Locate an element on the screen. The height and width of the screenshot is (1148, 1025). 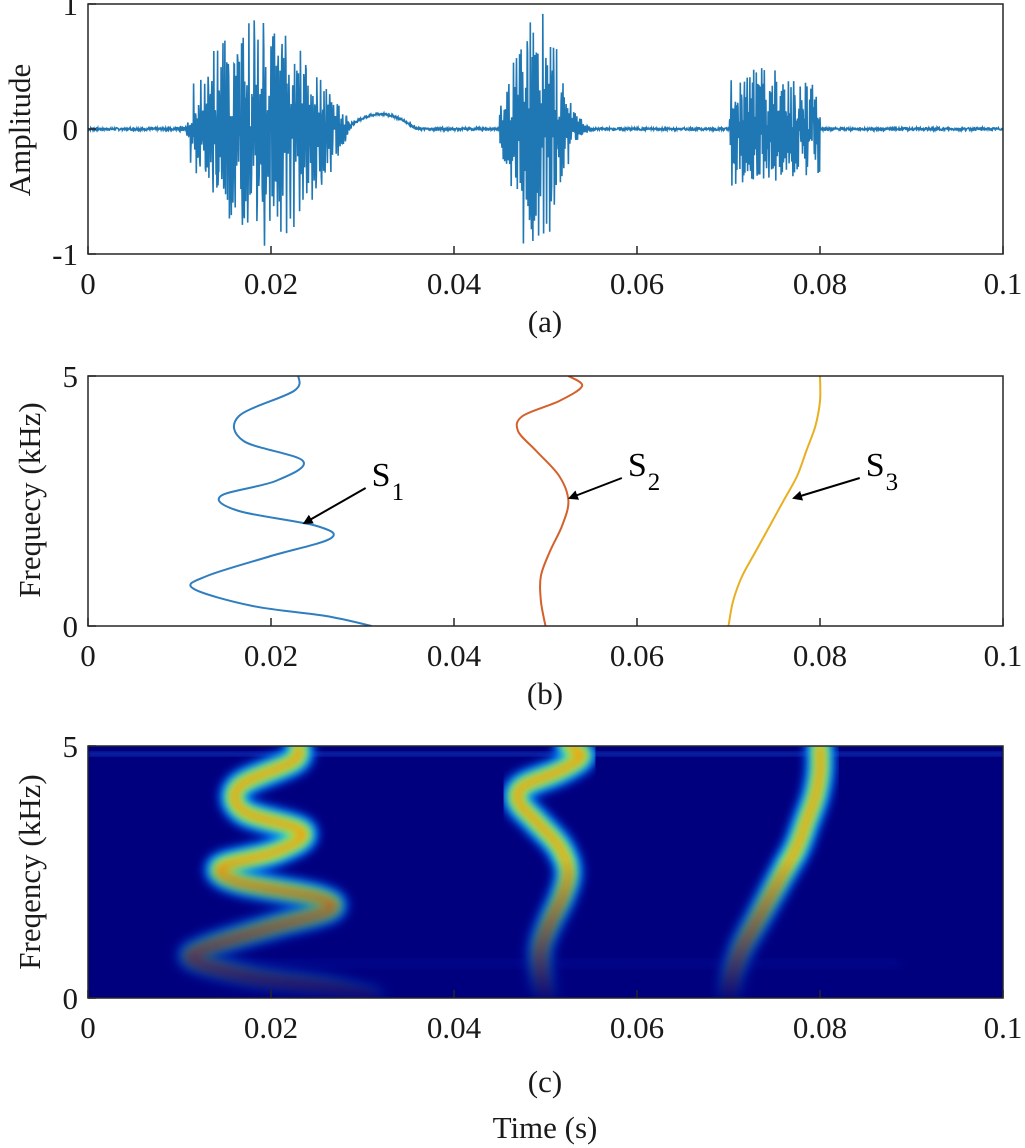
series-line-s1 is located at coordinates (280, 501).